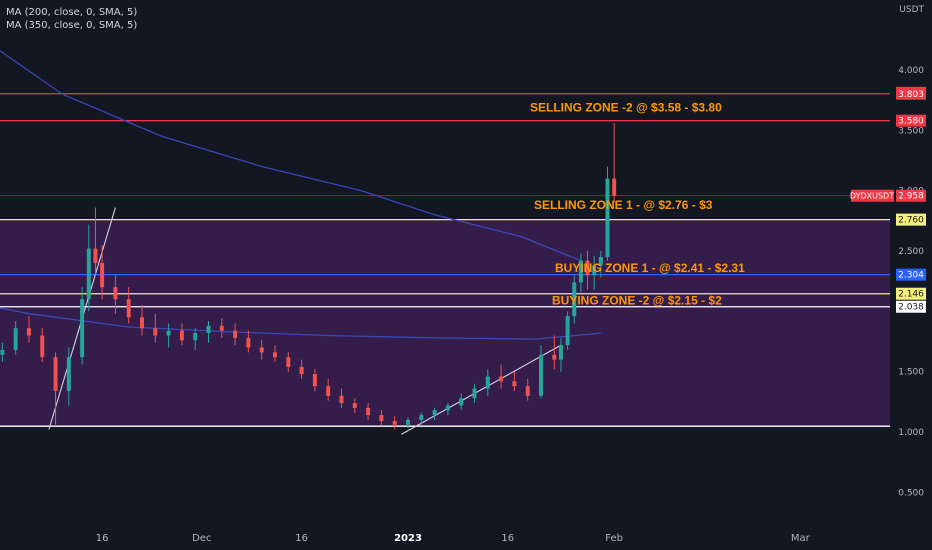  I want to click on time-axis: 16 Dec 16 2023 16 Feb Mar, so click(453, 538).